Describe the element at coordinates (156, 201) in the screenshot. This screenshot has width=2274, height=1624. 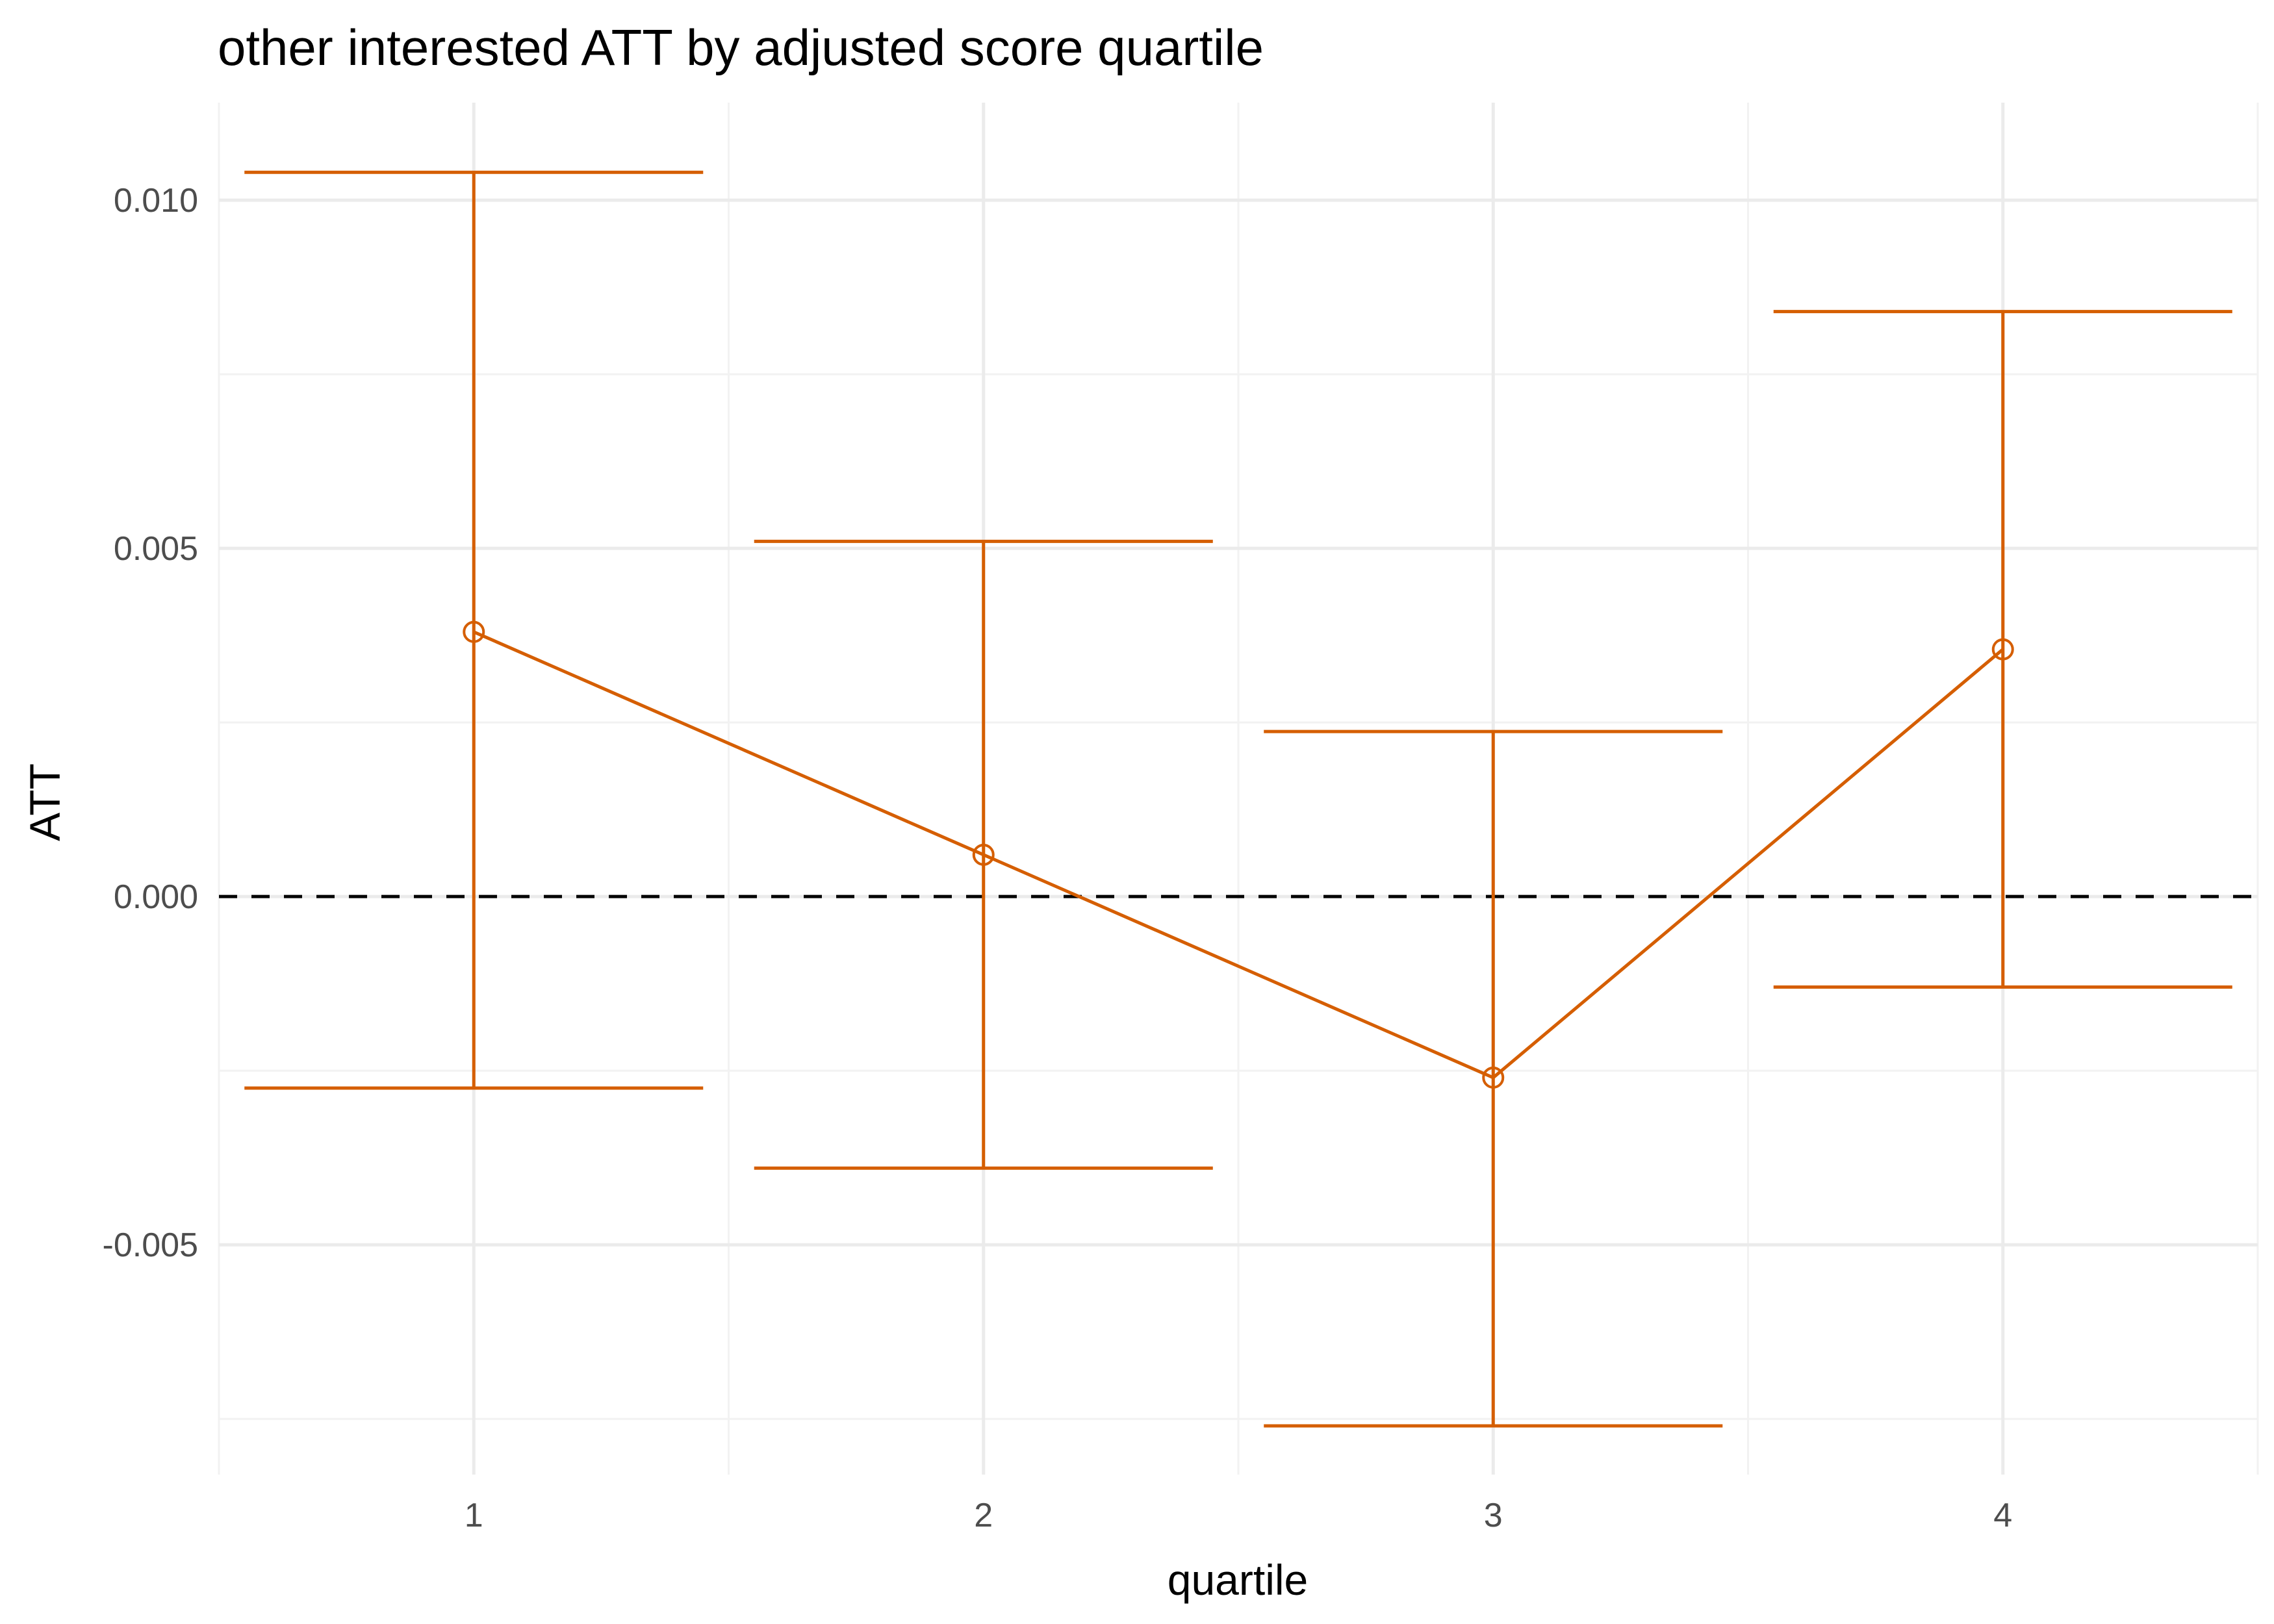
I see `y-tick-label: 0.010` at that location.